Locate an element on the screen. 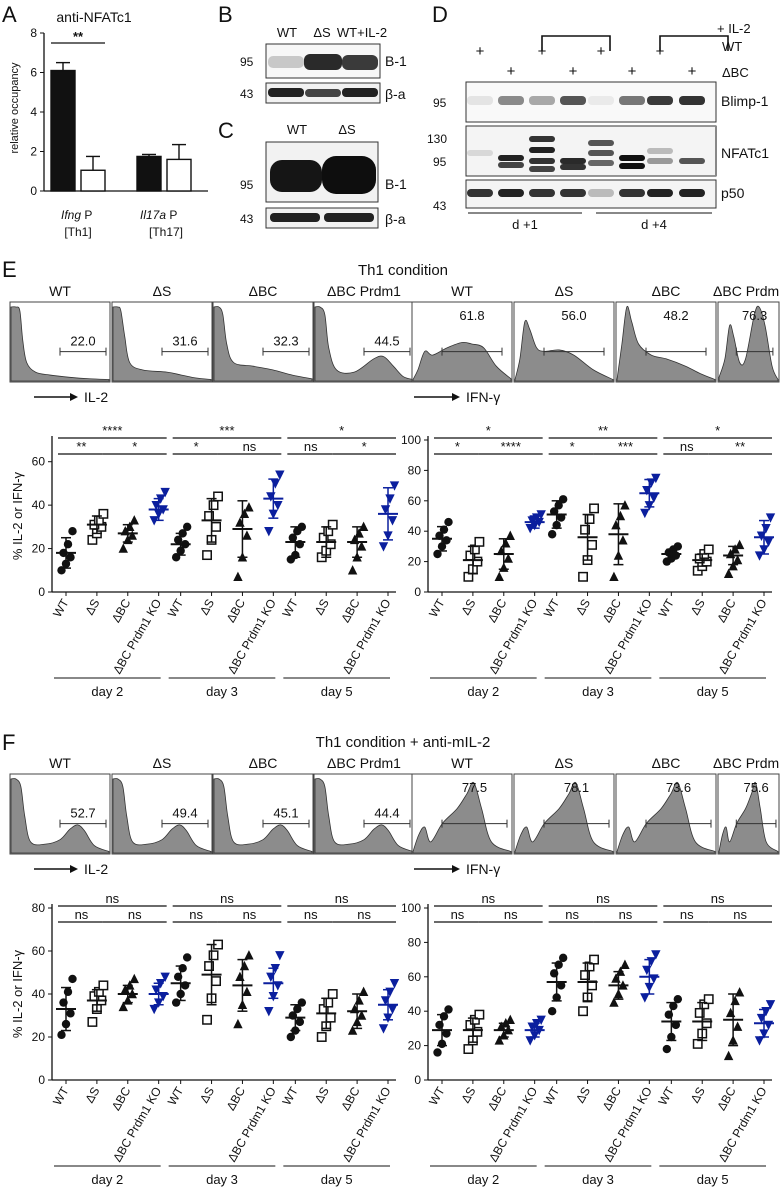  day-label: day 3 is located at coordinates (222, 1179).